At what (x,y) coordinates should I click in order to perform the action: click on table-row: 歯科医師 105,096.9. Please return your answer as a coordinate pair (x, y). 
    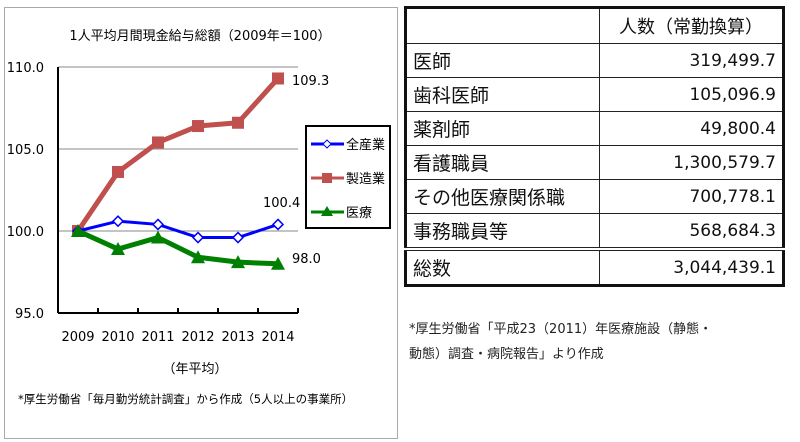
    Looking at the image, I should click on (594, 94).